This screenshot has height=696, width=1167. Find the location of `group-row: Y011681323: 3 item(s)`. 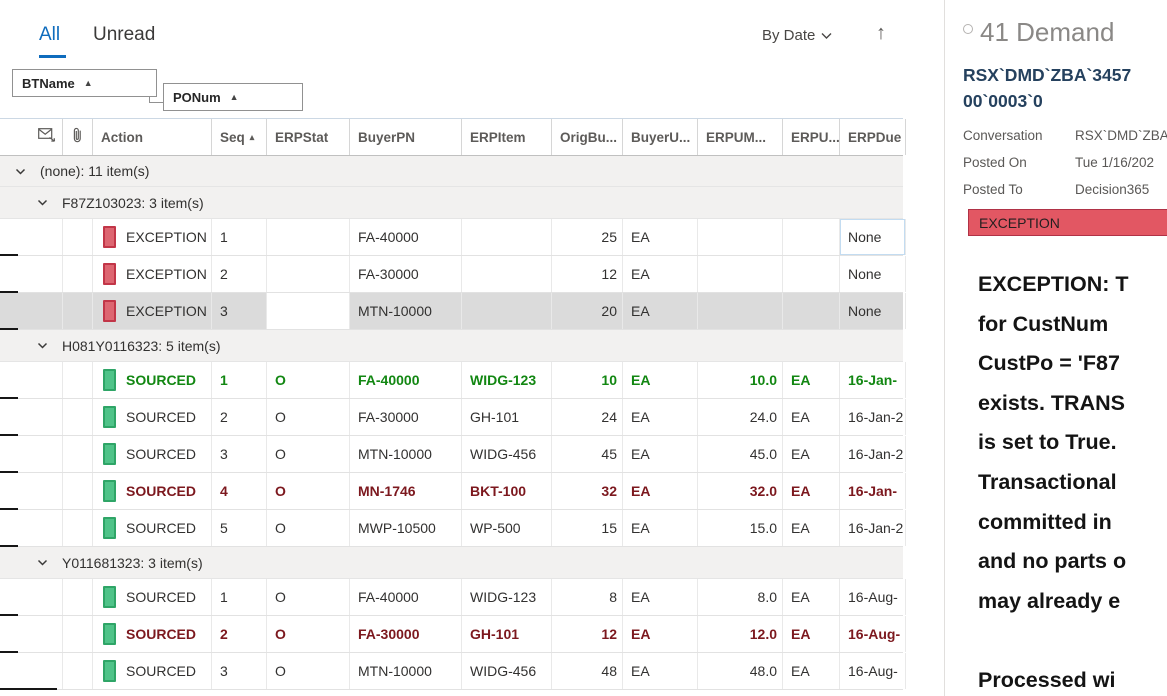

group-row: Y011681323: 3 item(s) is located at coordinates (451, 563).